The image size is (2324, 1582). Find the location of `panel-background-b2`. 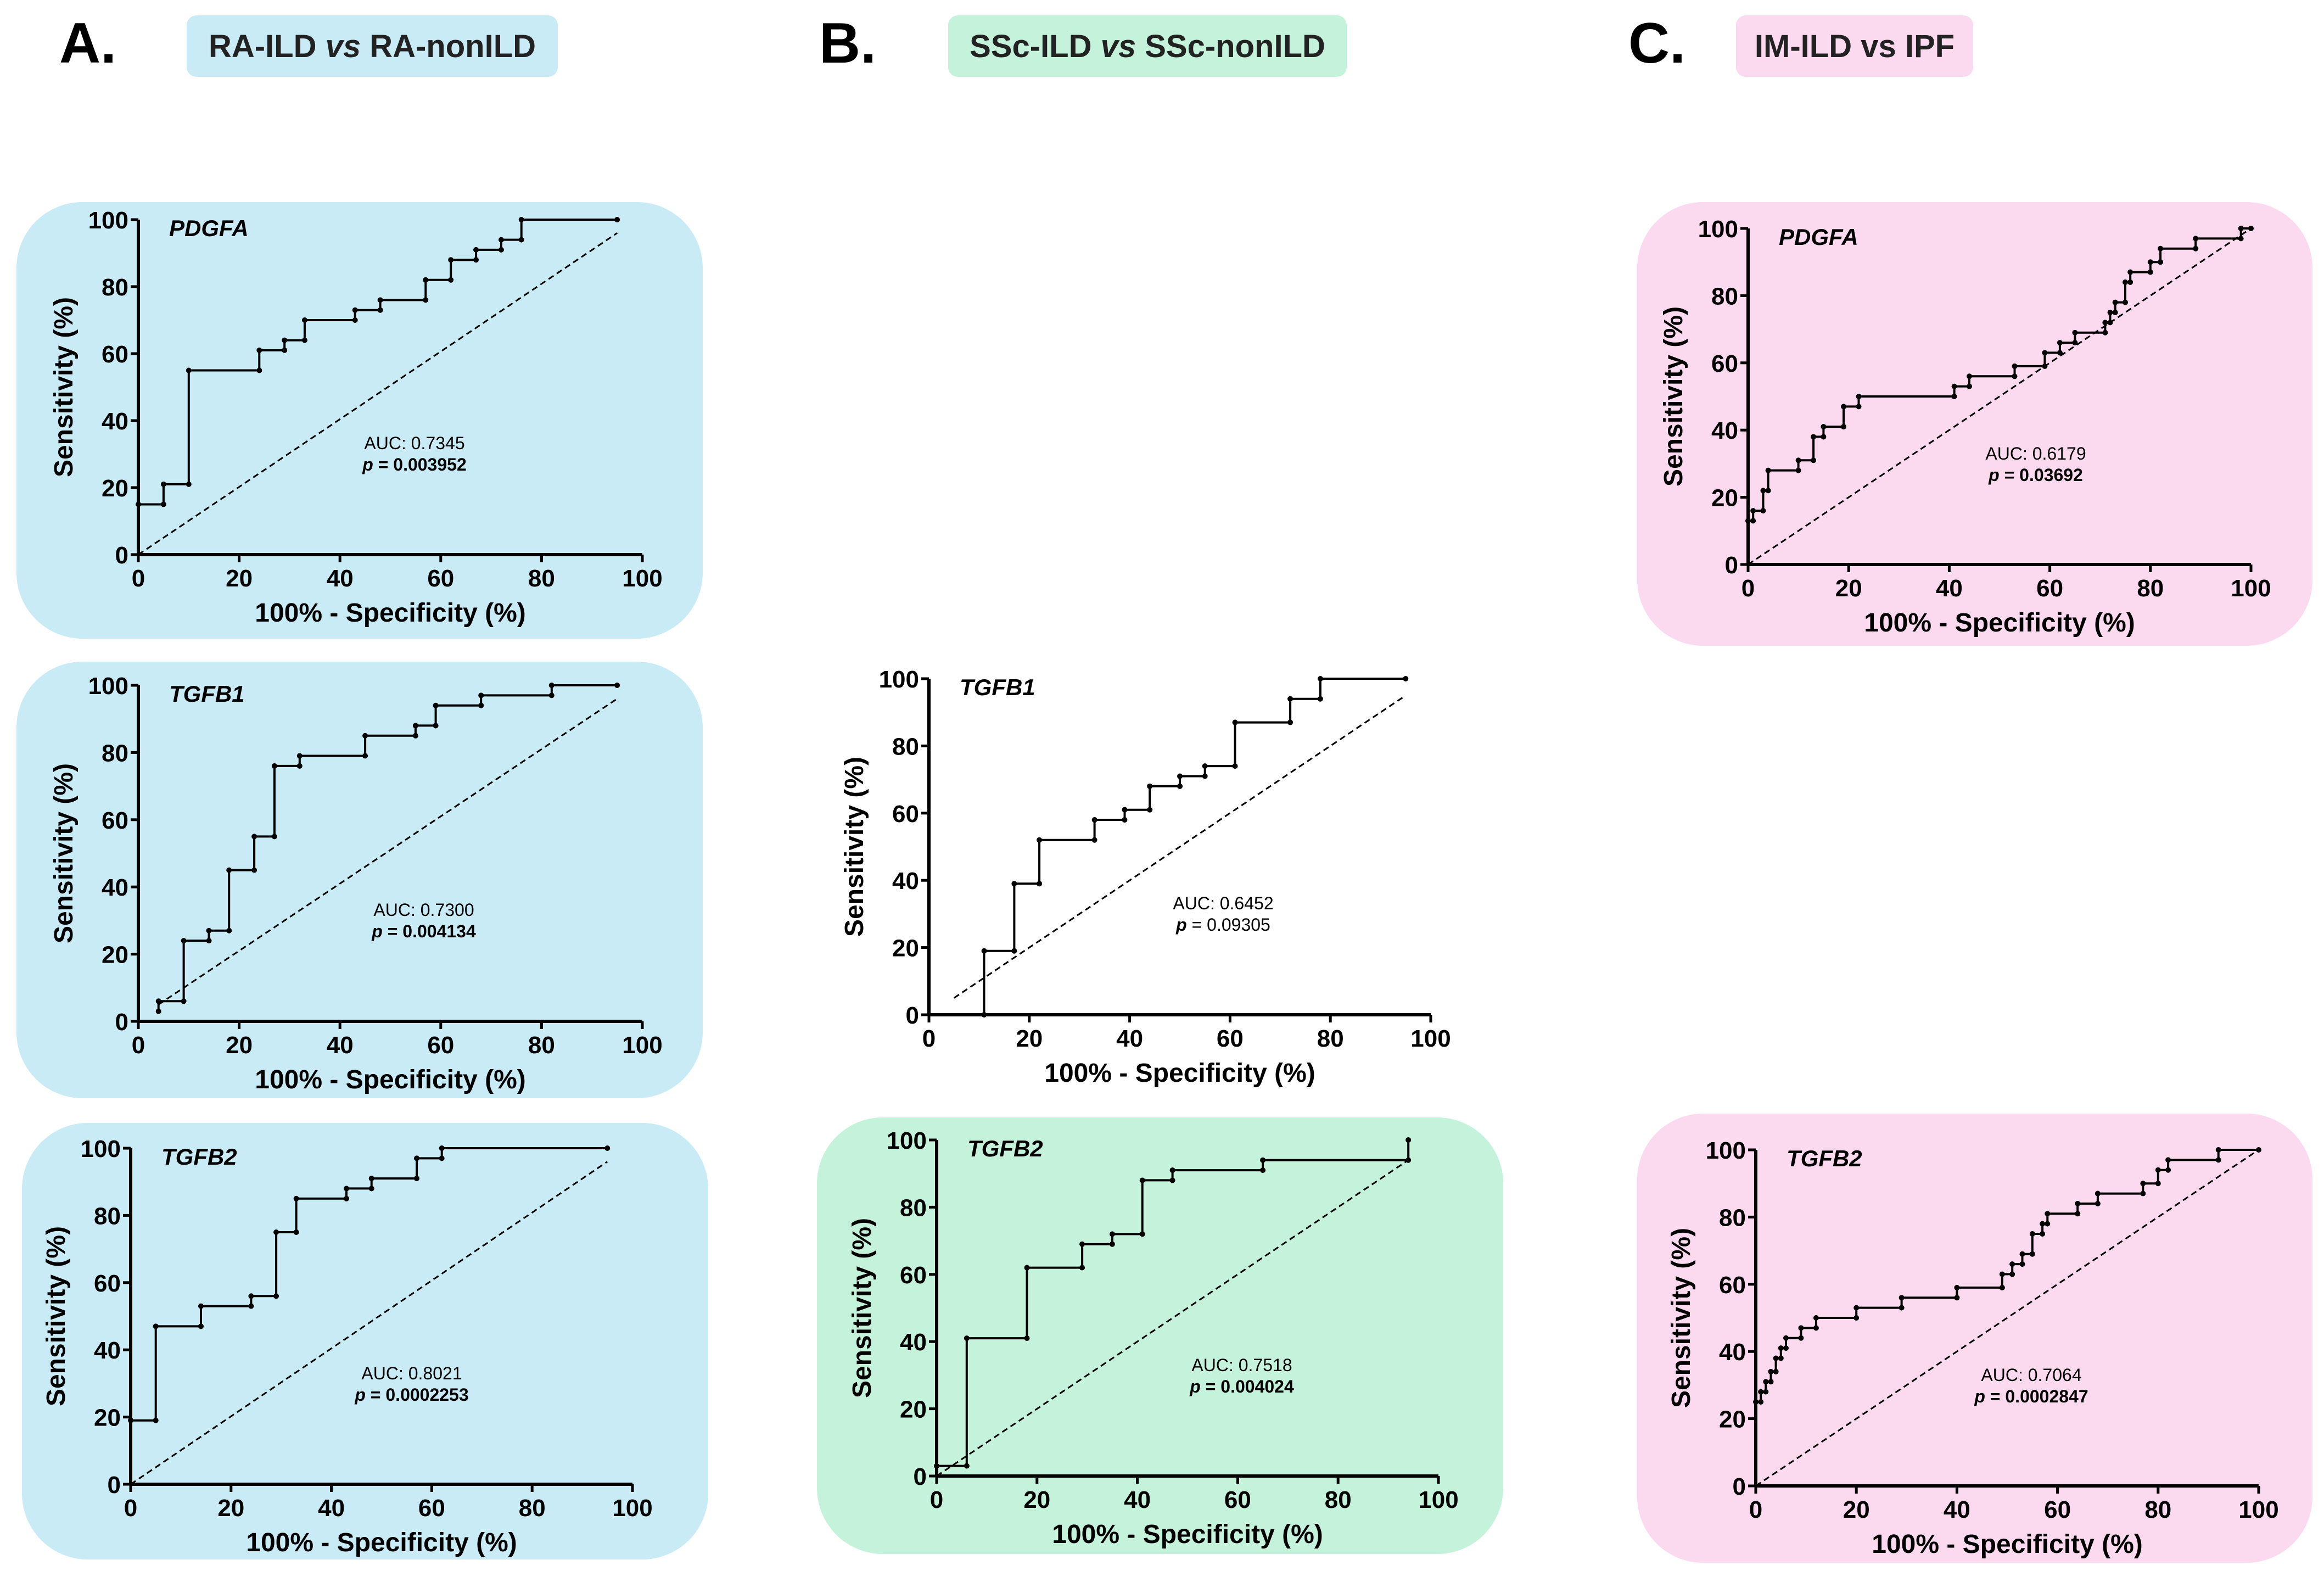

panel-background-b2 is located at coordinates (1160, 1335).